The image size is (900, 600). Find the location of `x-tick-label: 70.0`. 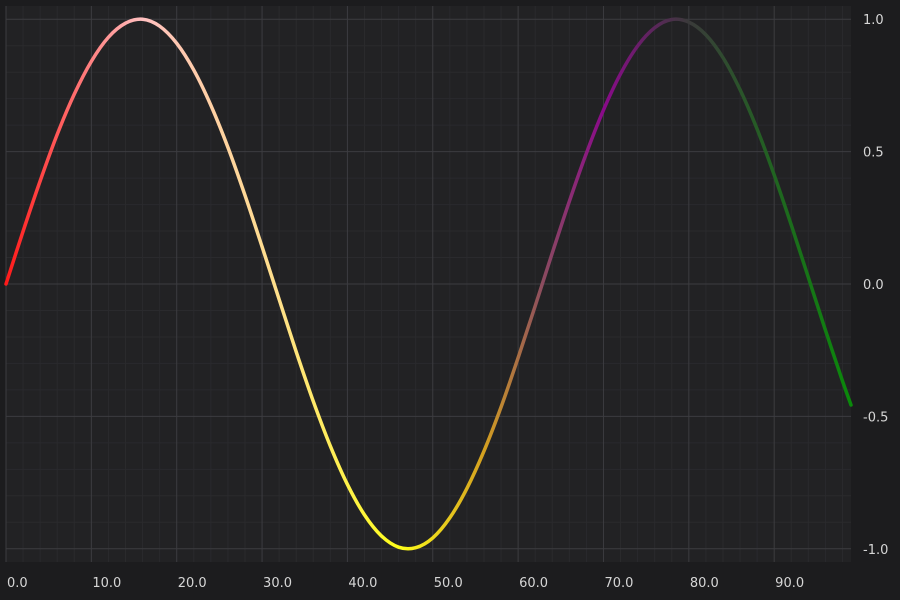

x-tick-label: 70.0 is located at coordinates (618, 583).